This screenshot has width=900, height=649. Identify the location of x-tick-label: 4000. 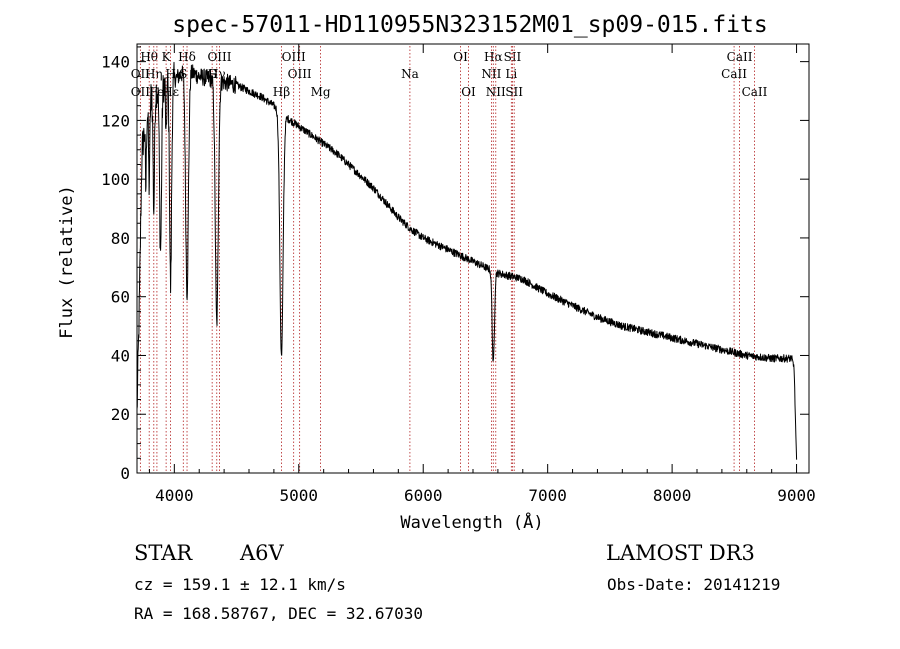
(174, 495).